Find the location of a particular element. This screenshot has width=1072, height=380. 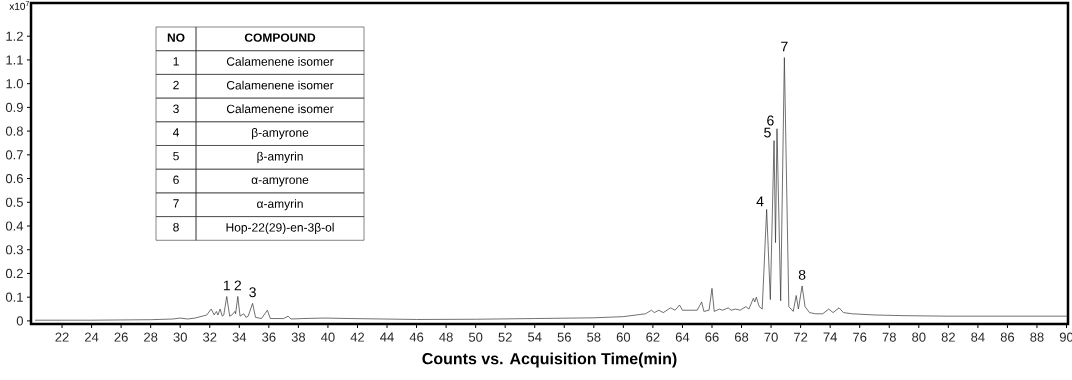

x-tick-label: 56 is located at coordinates (564, 337).